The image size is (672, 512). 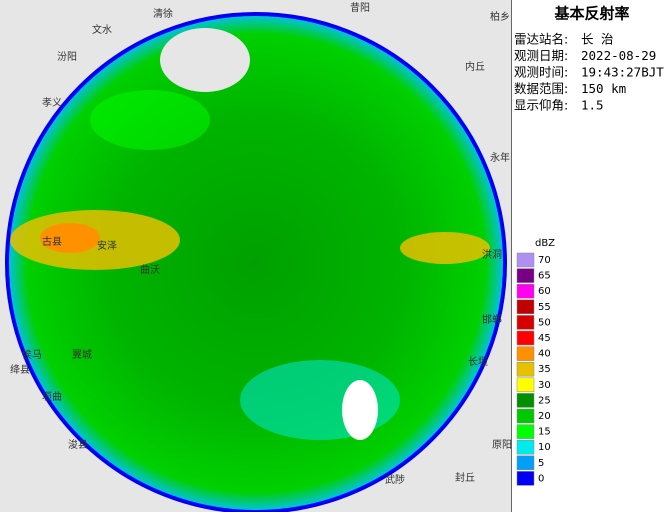 What do you see at coordinates (107, 245) in the screenshot?
I see `place-label: 安泽` at bounding box center [107, 245].